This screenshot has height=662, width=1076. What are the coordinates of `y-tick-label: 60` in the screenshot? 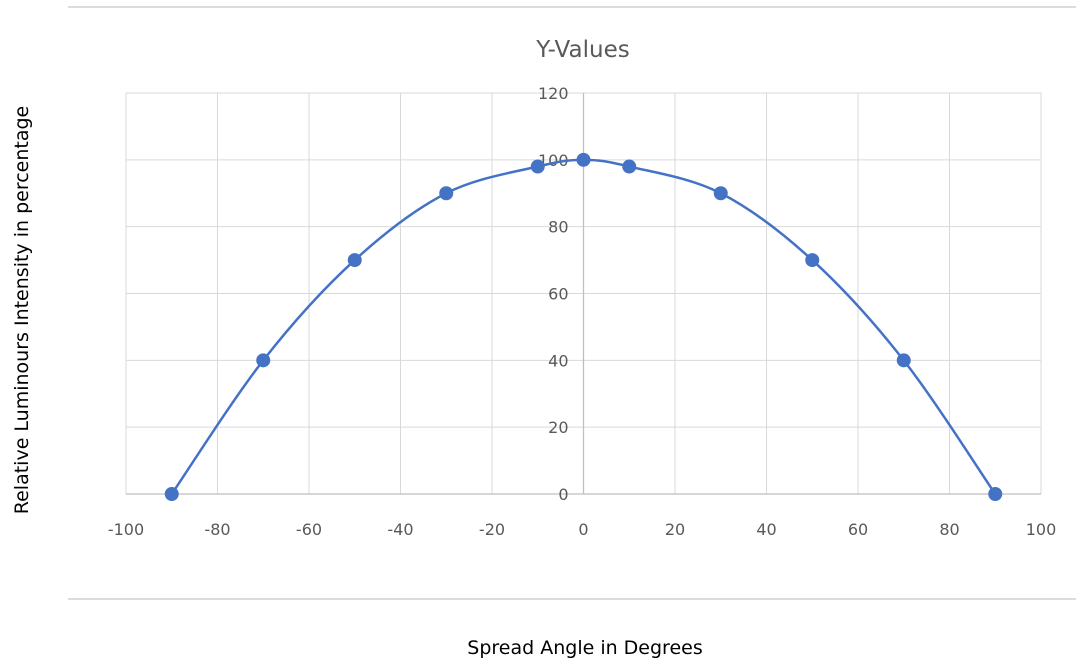 It's located at (558, 294).